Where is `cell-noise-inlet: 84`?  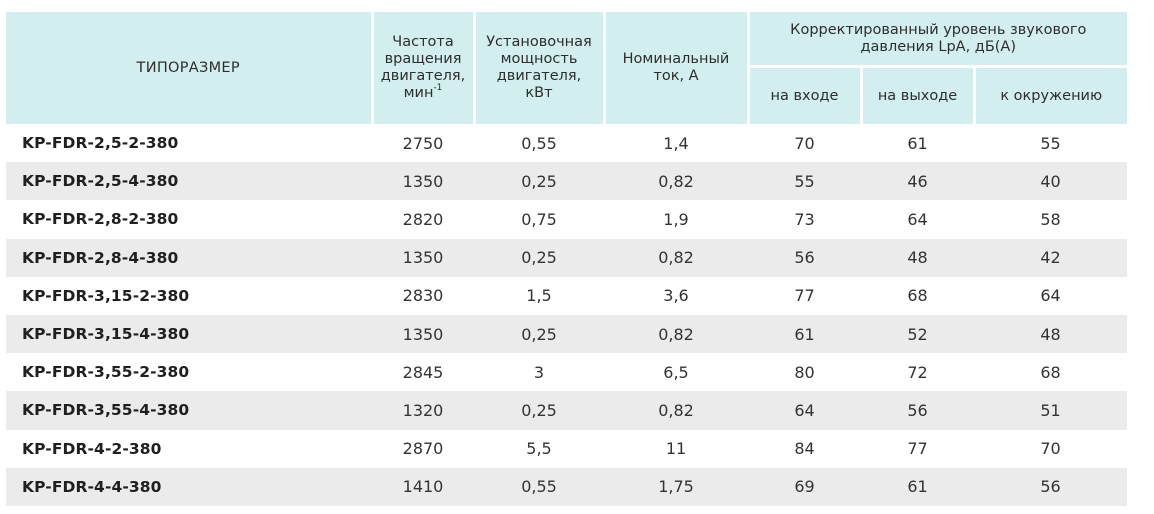
cell-noise-inlet: 84 is located at coordinates (804, 448).